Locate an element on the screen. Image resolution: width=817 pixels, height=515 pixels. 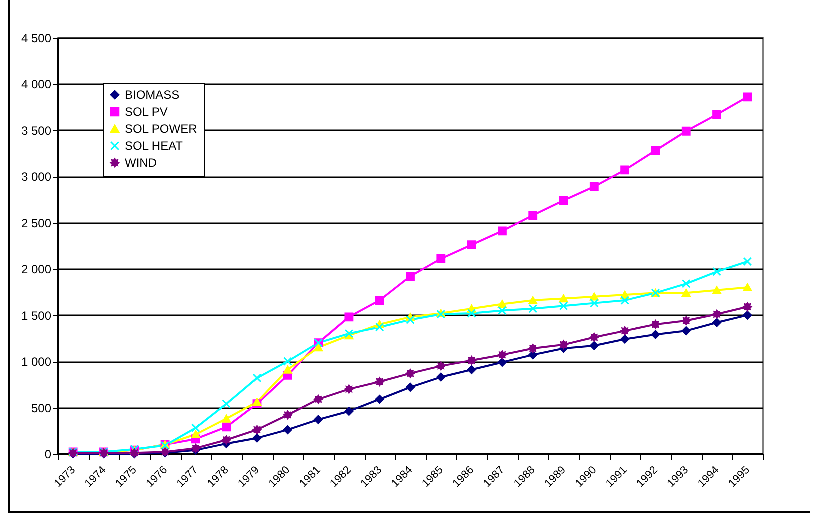
y-tick-label: 2 500 is located at coordinates (36, 223).